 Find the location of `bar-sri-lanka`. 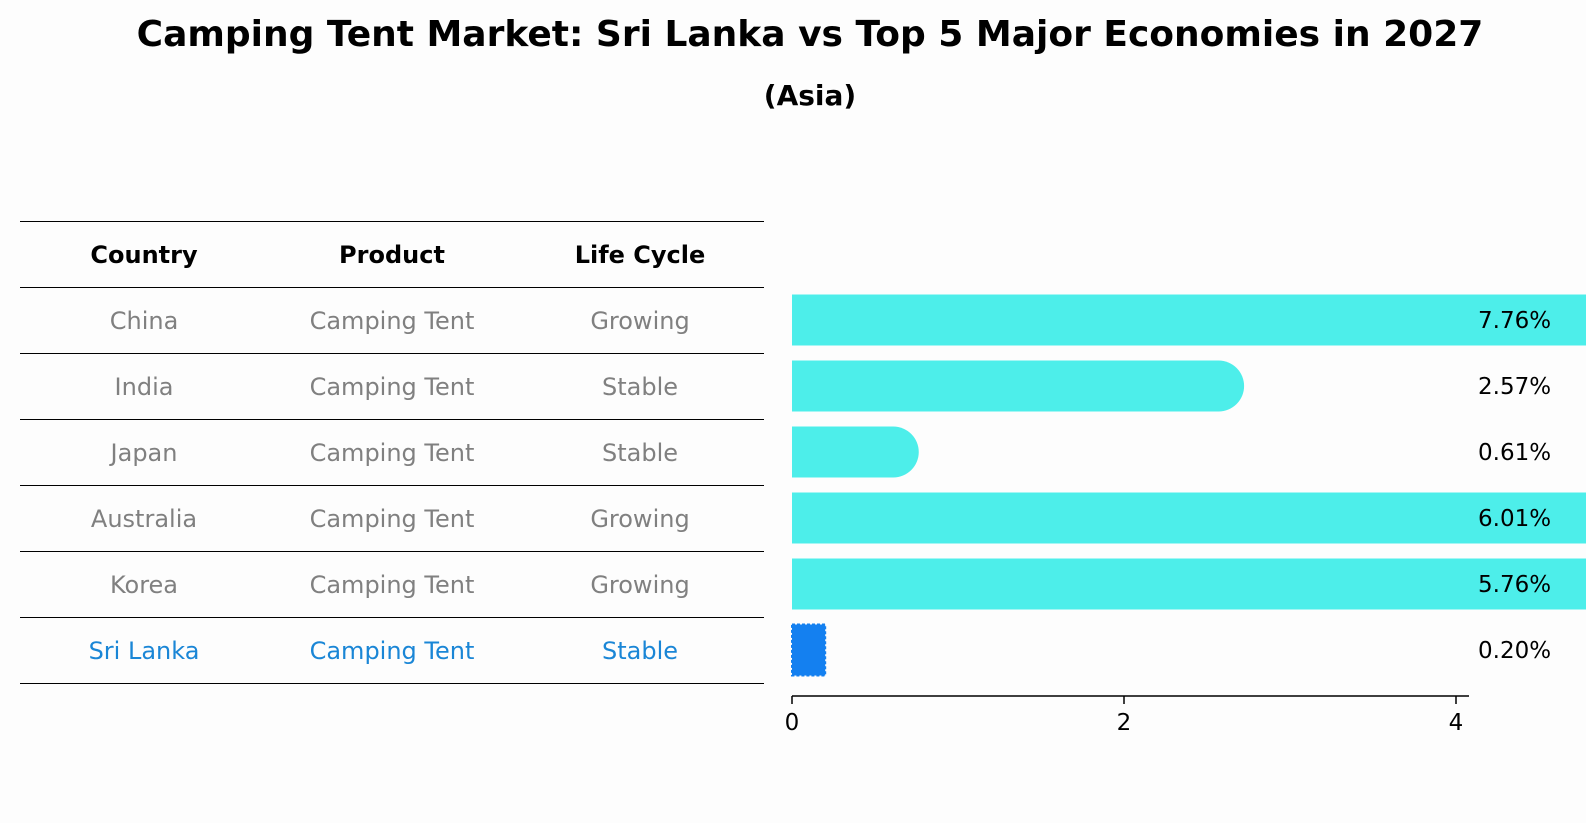

bar-sri-lanka is located at coordinates (809, 650).